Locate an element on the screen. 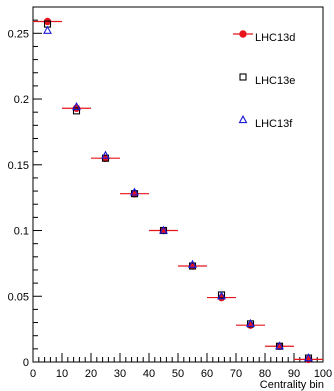 Image resolution: width=334 pixels, height=391 pixels. legend-label-lhc13e: LHC13e is located at coordinates (275, 81).